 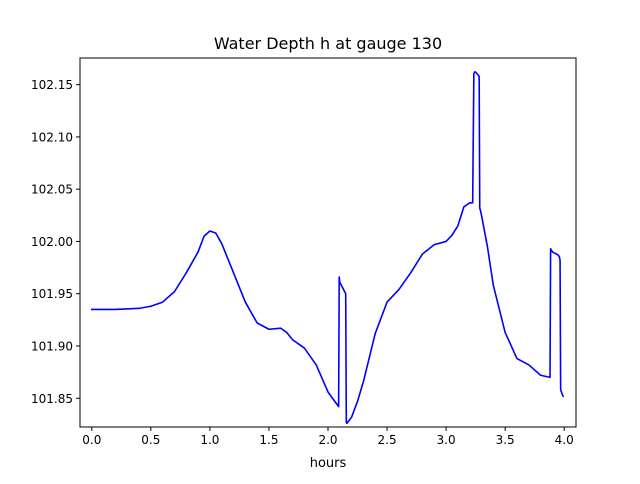 What do you see at coordinates (52, 242) in the screenshot?
I see `y-tick-label: 102.00` at bounding box center [52, 242].